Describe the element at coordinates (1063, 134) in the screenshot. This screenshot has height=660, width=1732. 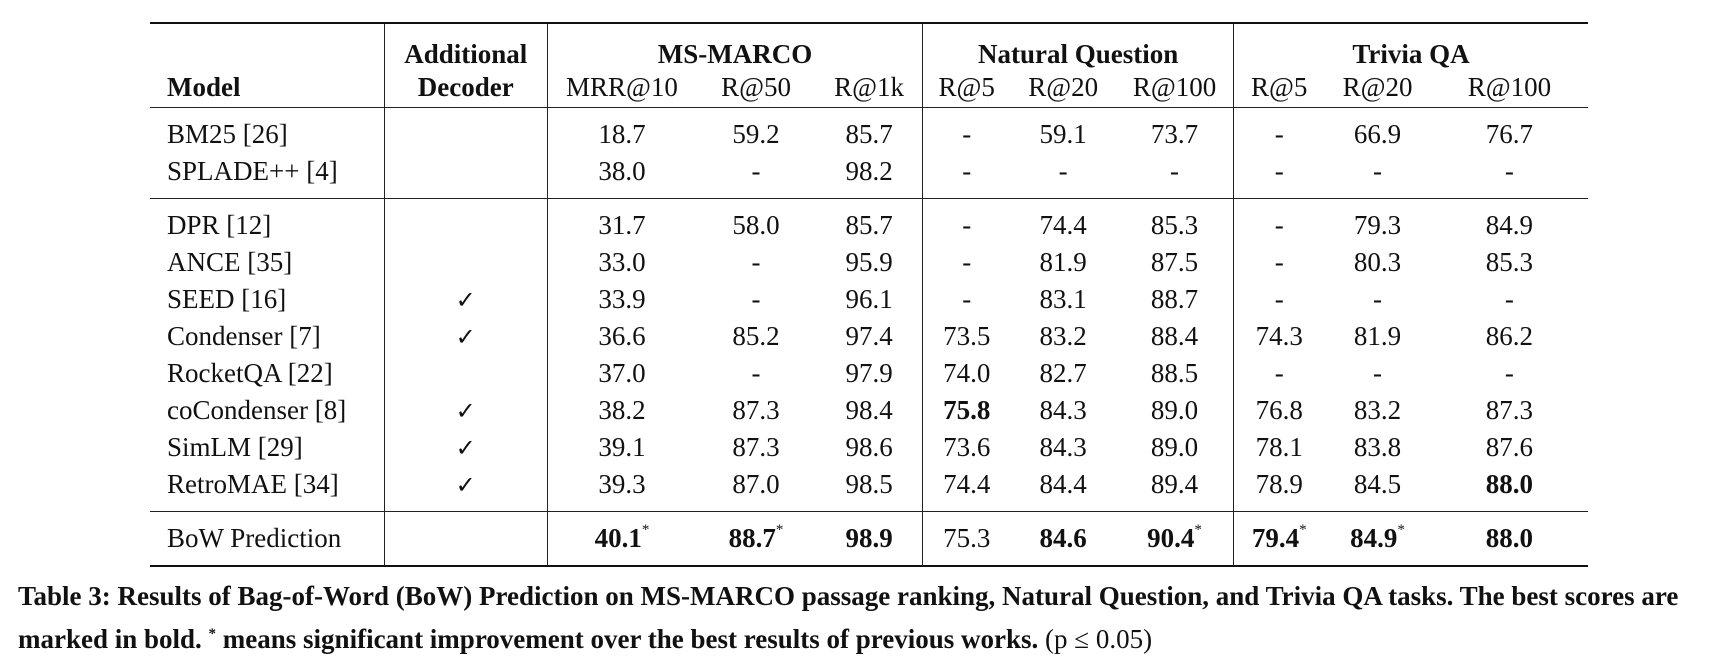
I see `metric-value: 59.1` at that location.